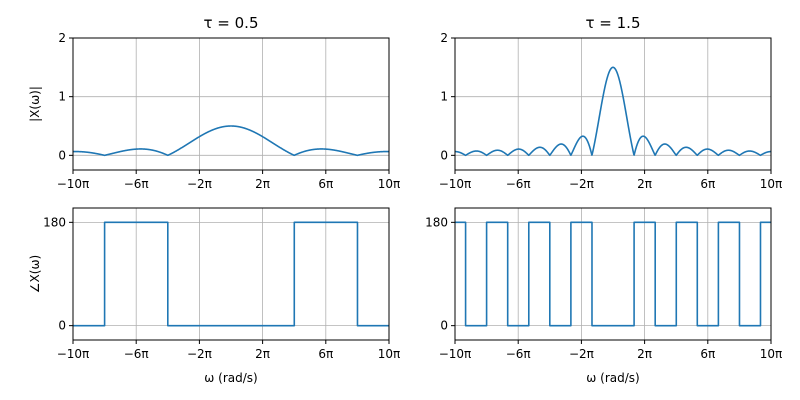  What do you see at coordinates (613, 23) in the screenshot?
I see `subplot-title: τ = 1.5` at bounding box center [613, 23].